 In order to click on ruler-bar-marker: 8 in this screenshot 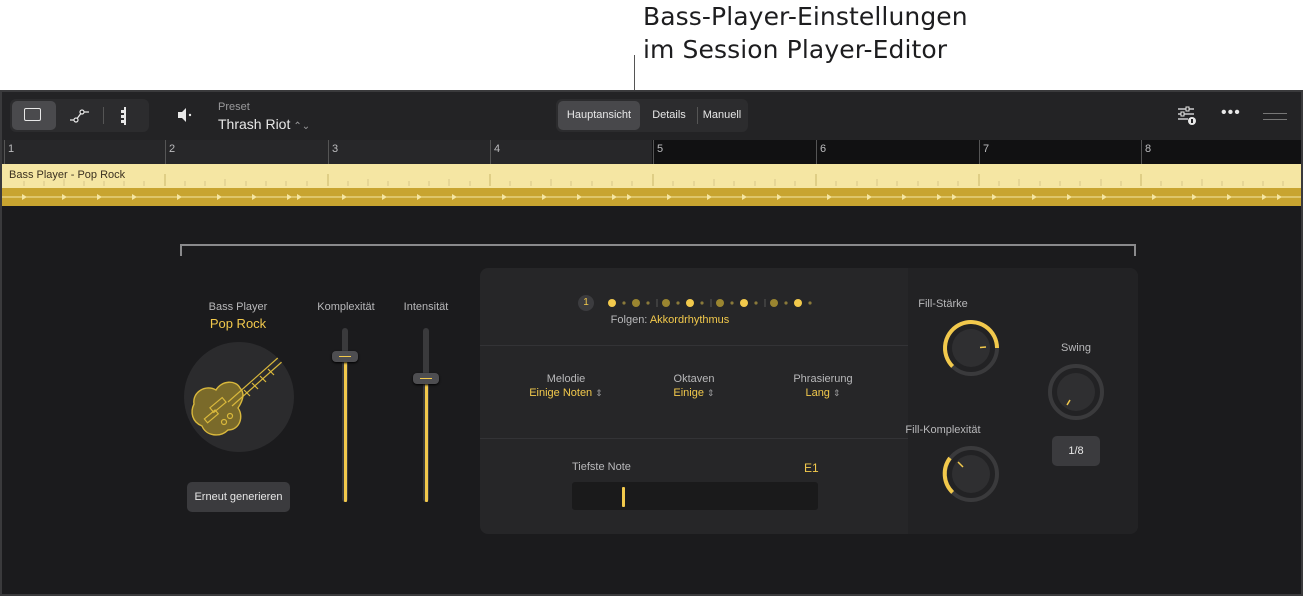, I will do `click(1146, 152)`.